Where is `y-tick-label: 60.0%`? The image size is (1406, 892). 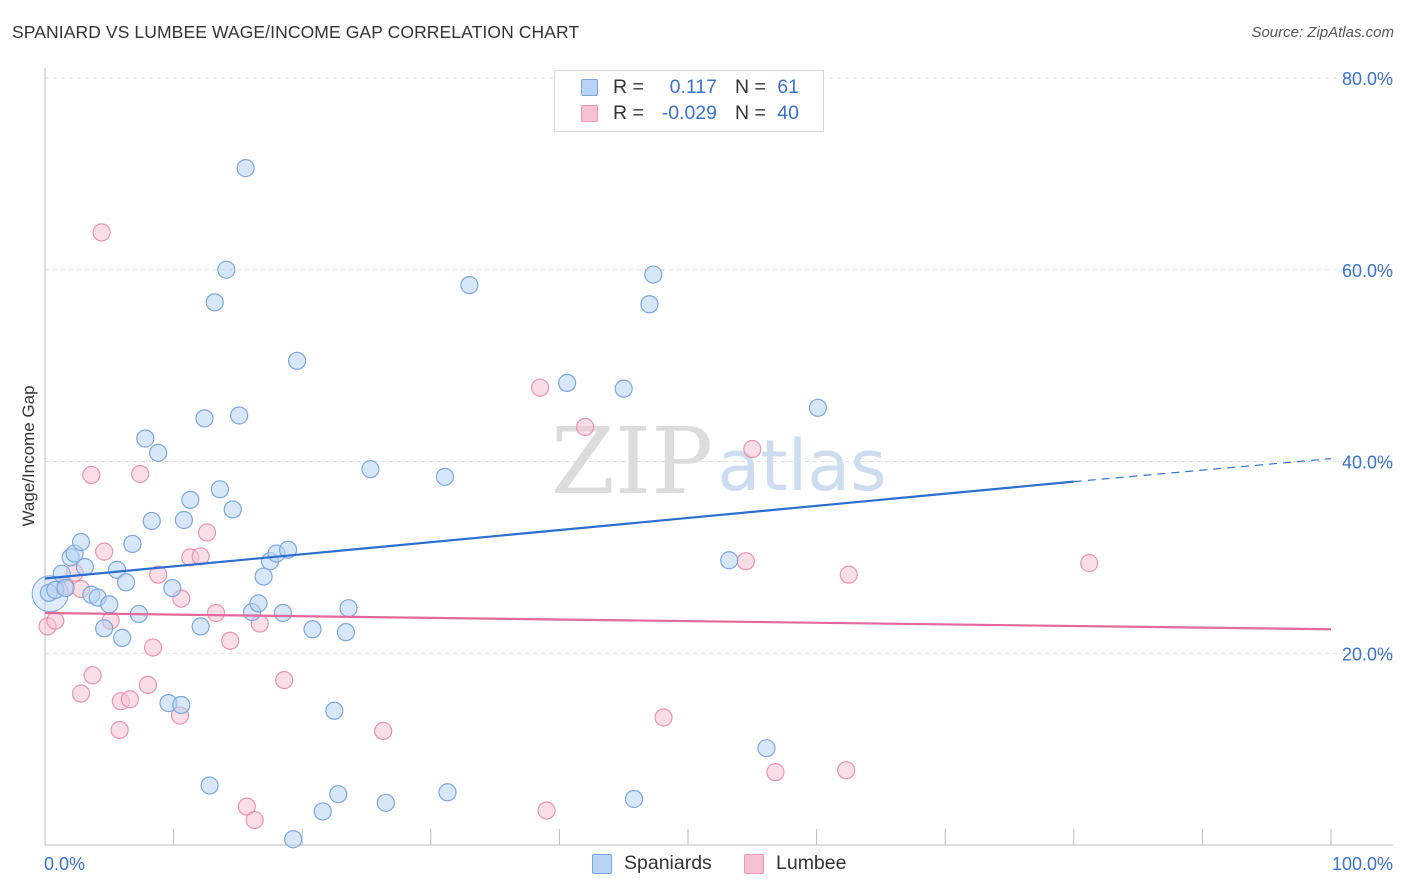
y-tick-label: 60.0% is located at coordinates (1367, 271).